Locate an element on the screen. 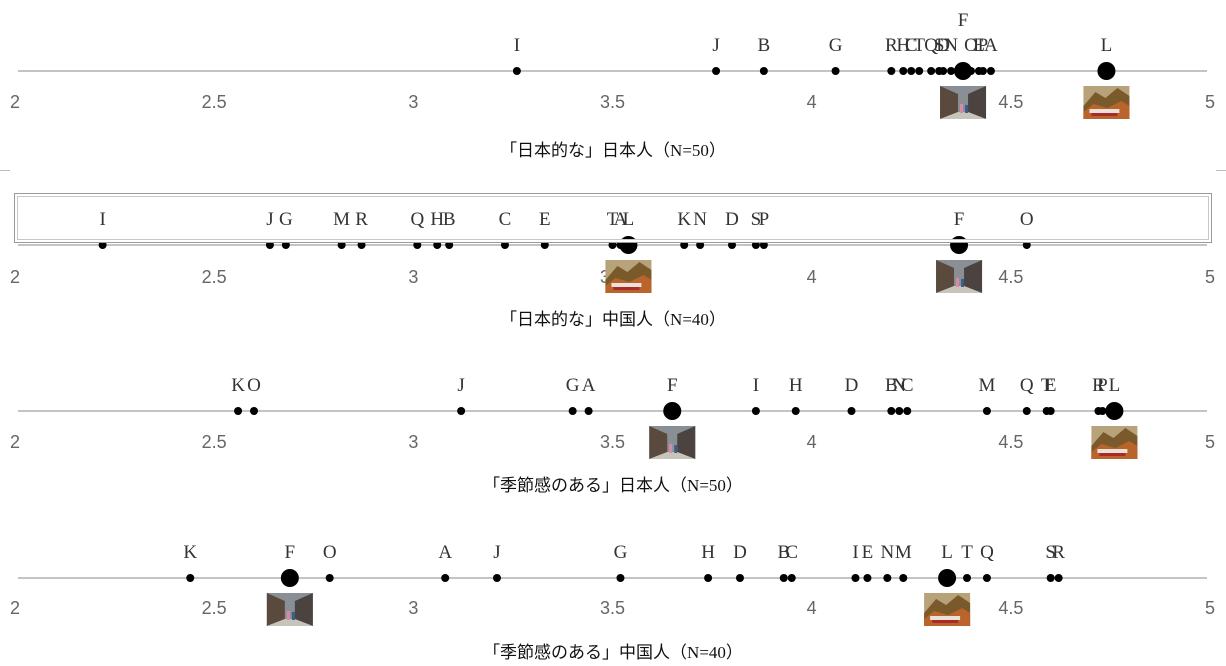 The image size is (1226, 666). point-label-G: G is located at coordinates (836, 45).